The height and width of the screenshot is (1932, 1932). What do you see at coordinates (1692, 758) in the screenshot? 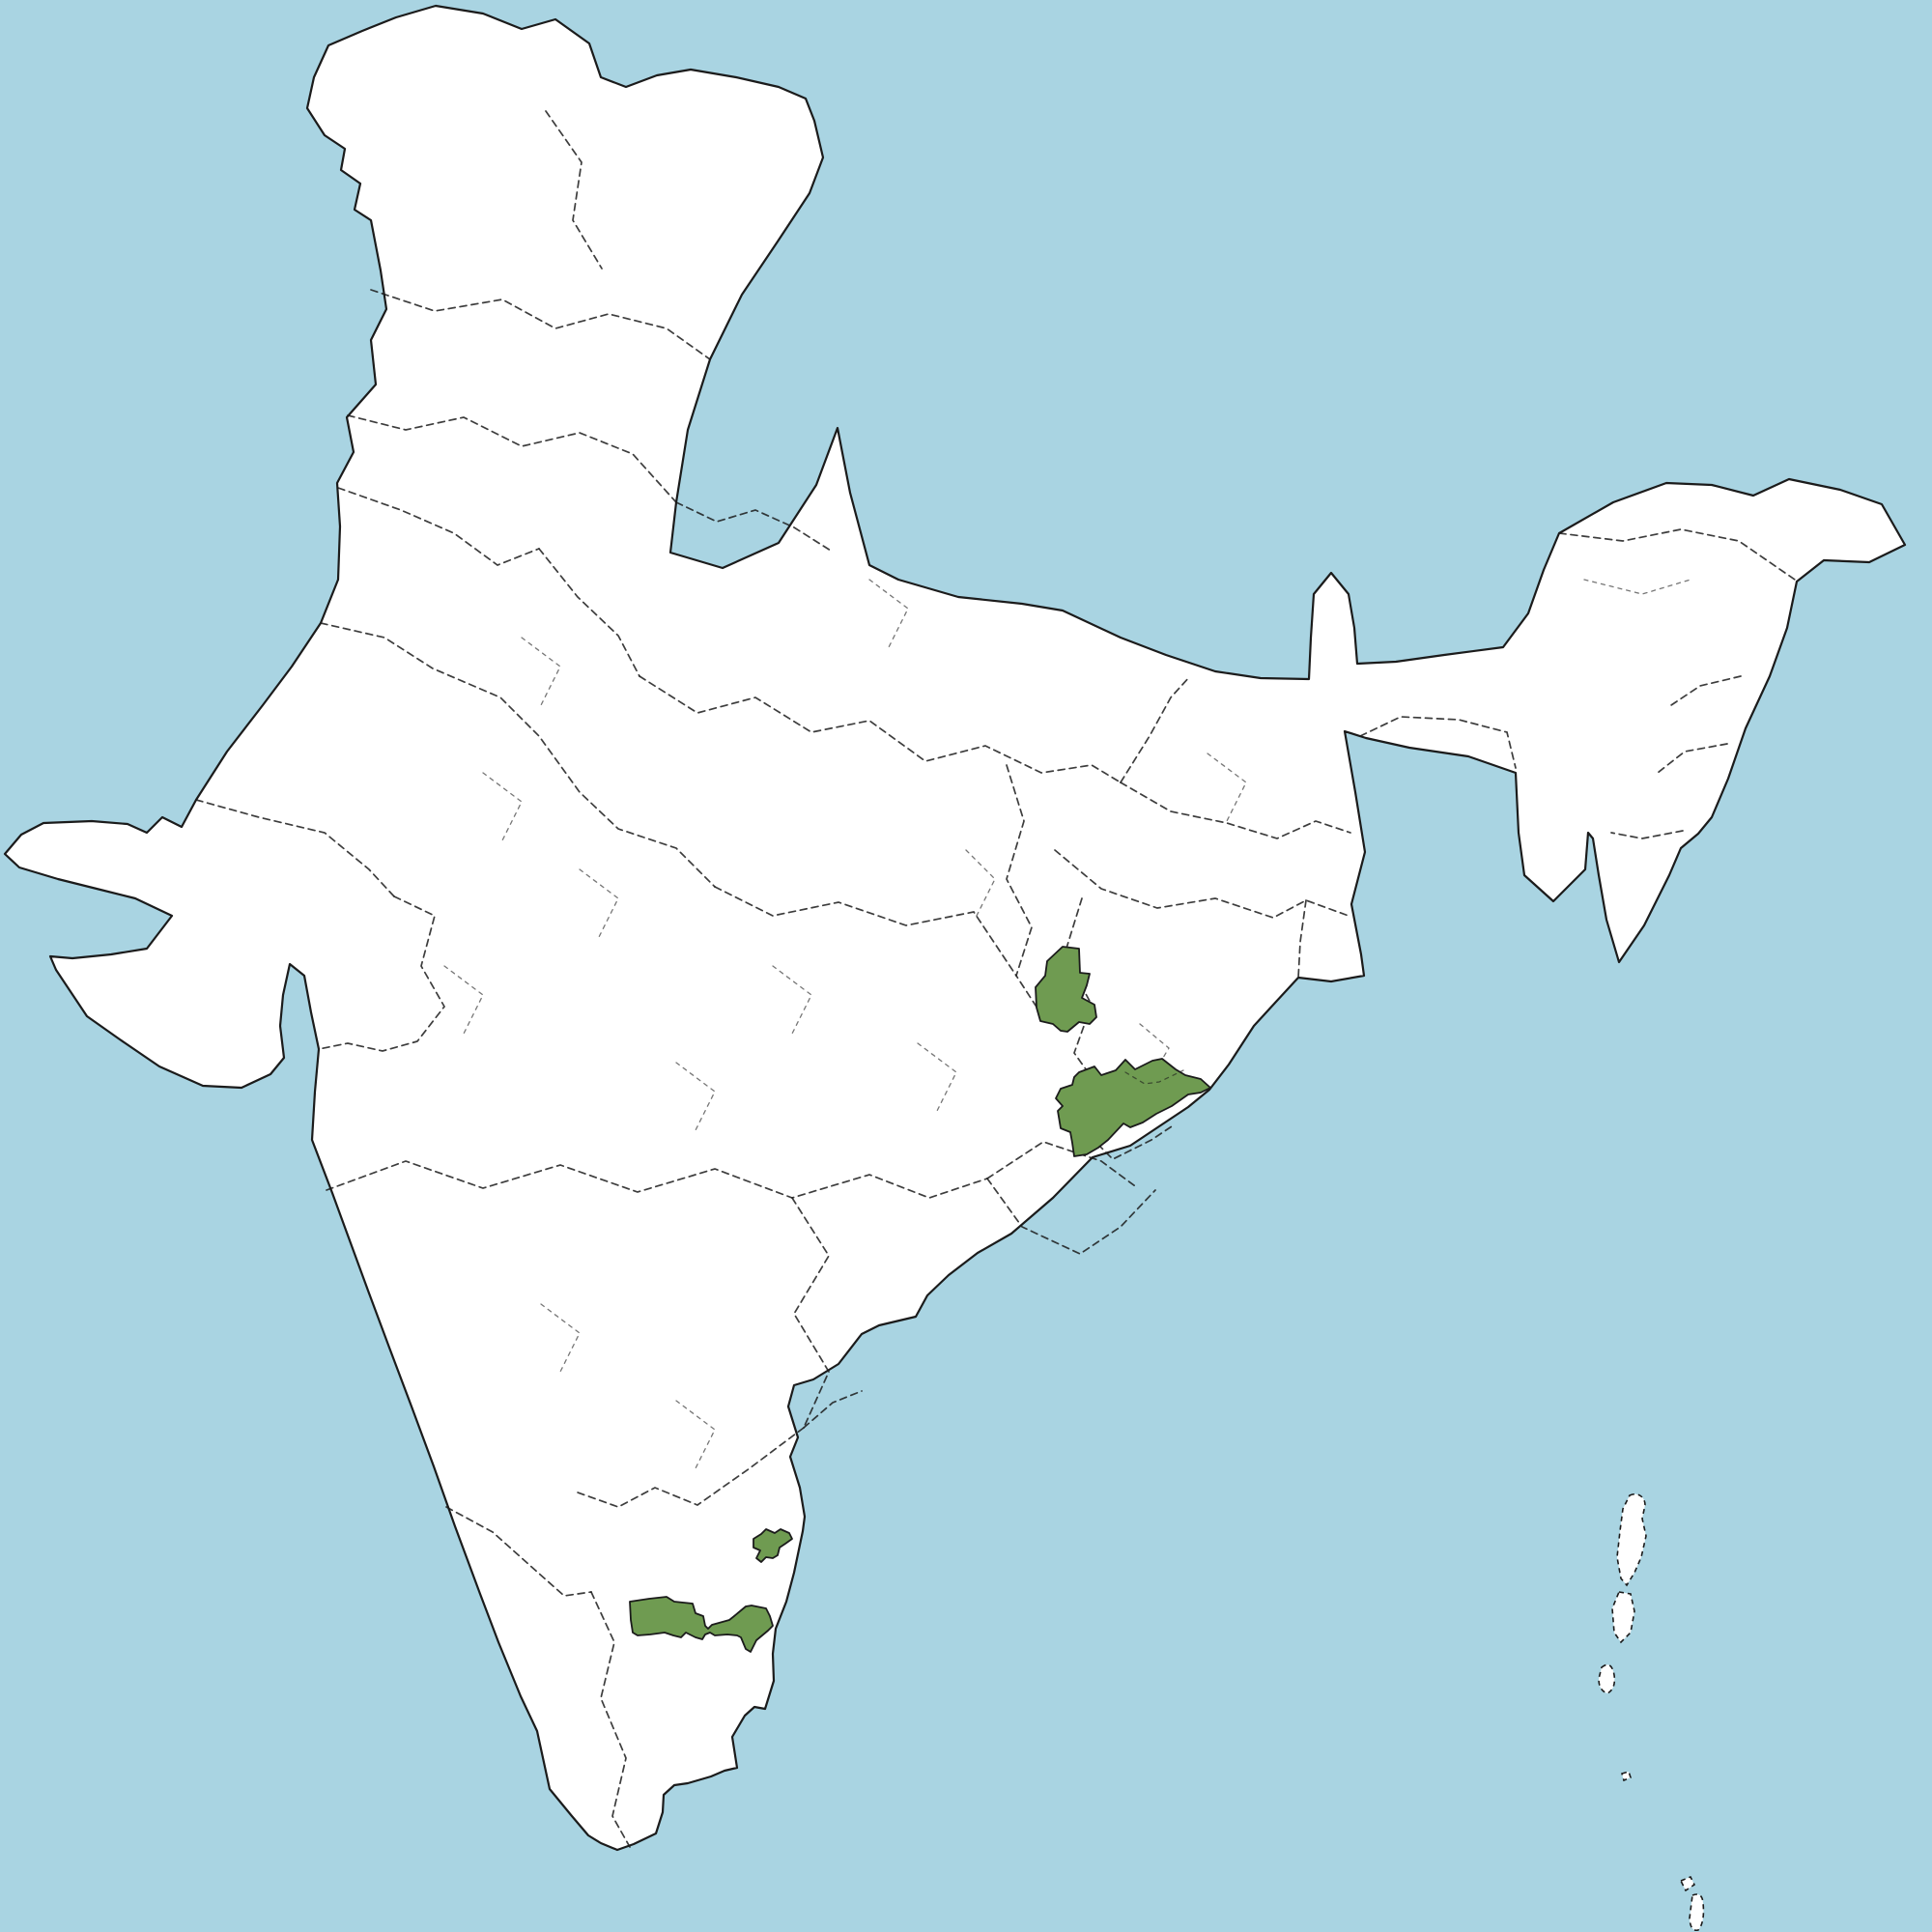
I see `state-border-manipur-assam` at bounding box center [1692, 758].